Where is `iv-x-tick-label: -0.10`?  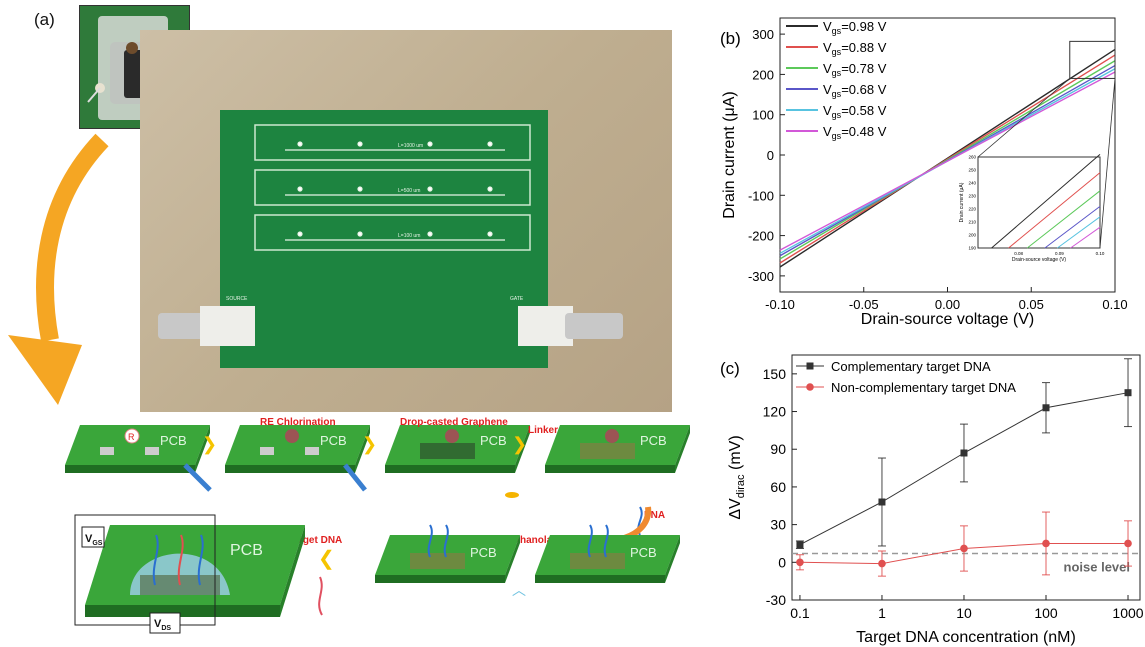 iv-x-tick-label: -0.10 is located at coordinates (780, 304).